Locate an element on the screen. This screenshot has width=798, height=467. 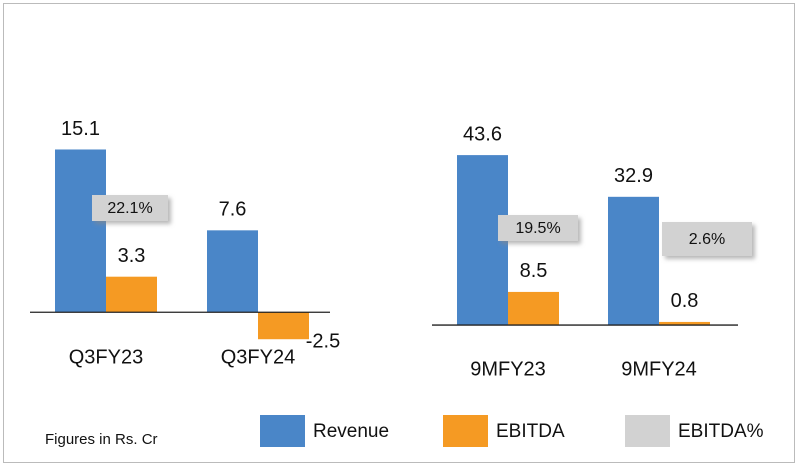
data-label: -2.5 is located at coordinates (323, 342).